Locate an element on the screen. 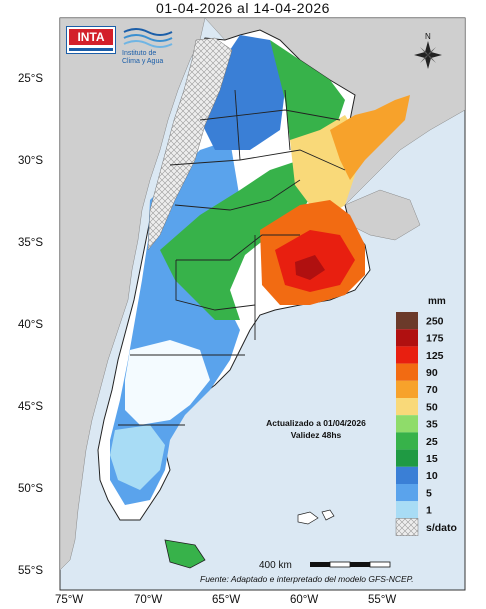 This screenshot has height=609, width=486. legend-label-s-dato: s/dato is located at coordinates (441, 528).